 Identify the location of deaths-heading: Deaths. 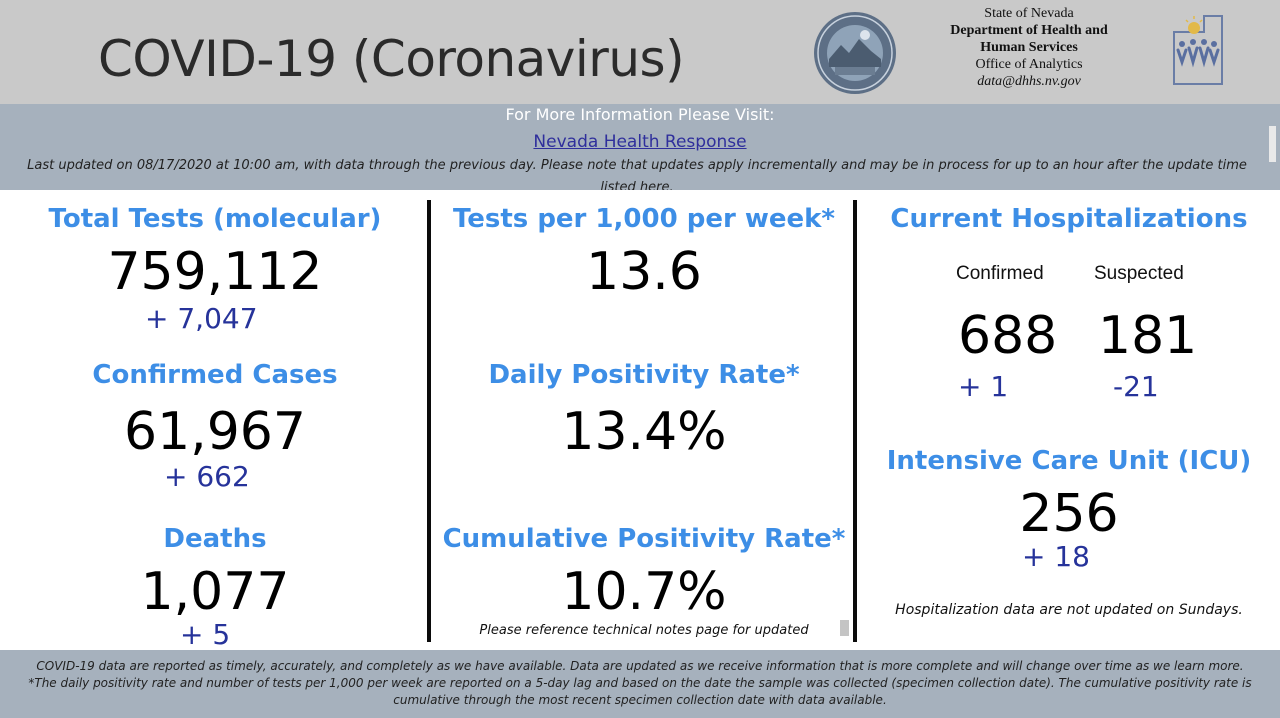
(215, 539).